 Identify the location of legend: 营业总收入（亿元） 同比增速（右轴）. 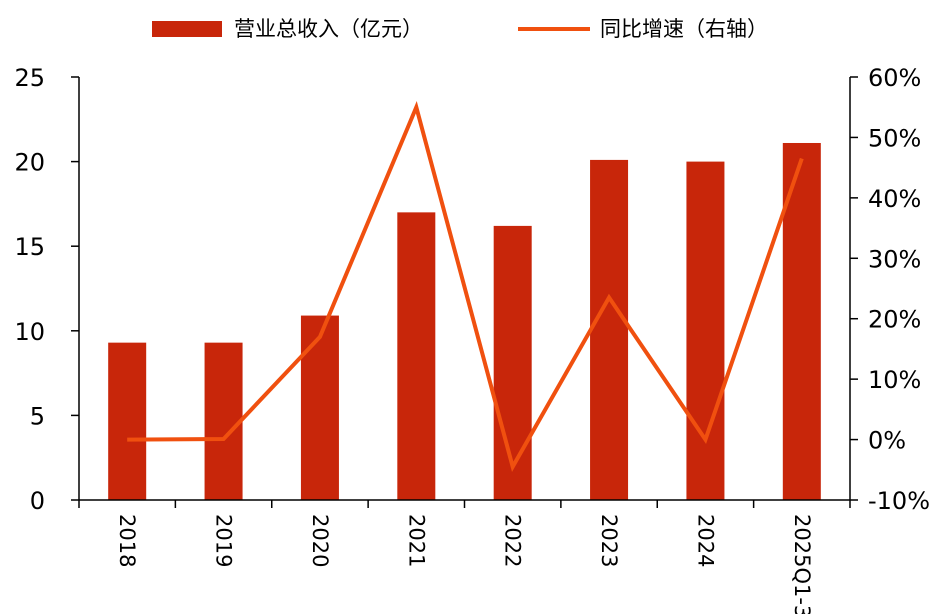
(460, 29).